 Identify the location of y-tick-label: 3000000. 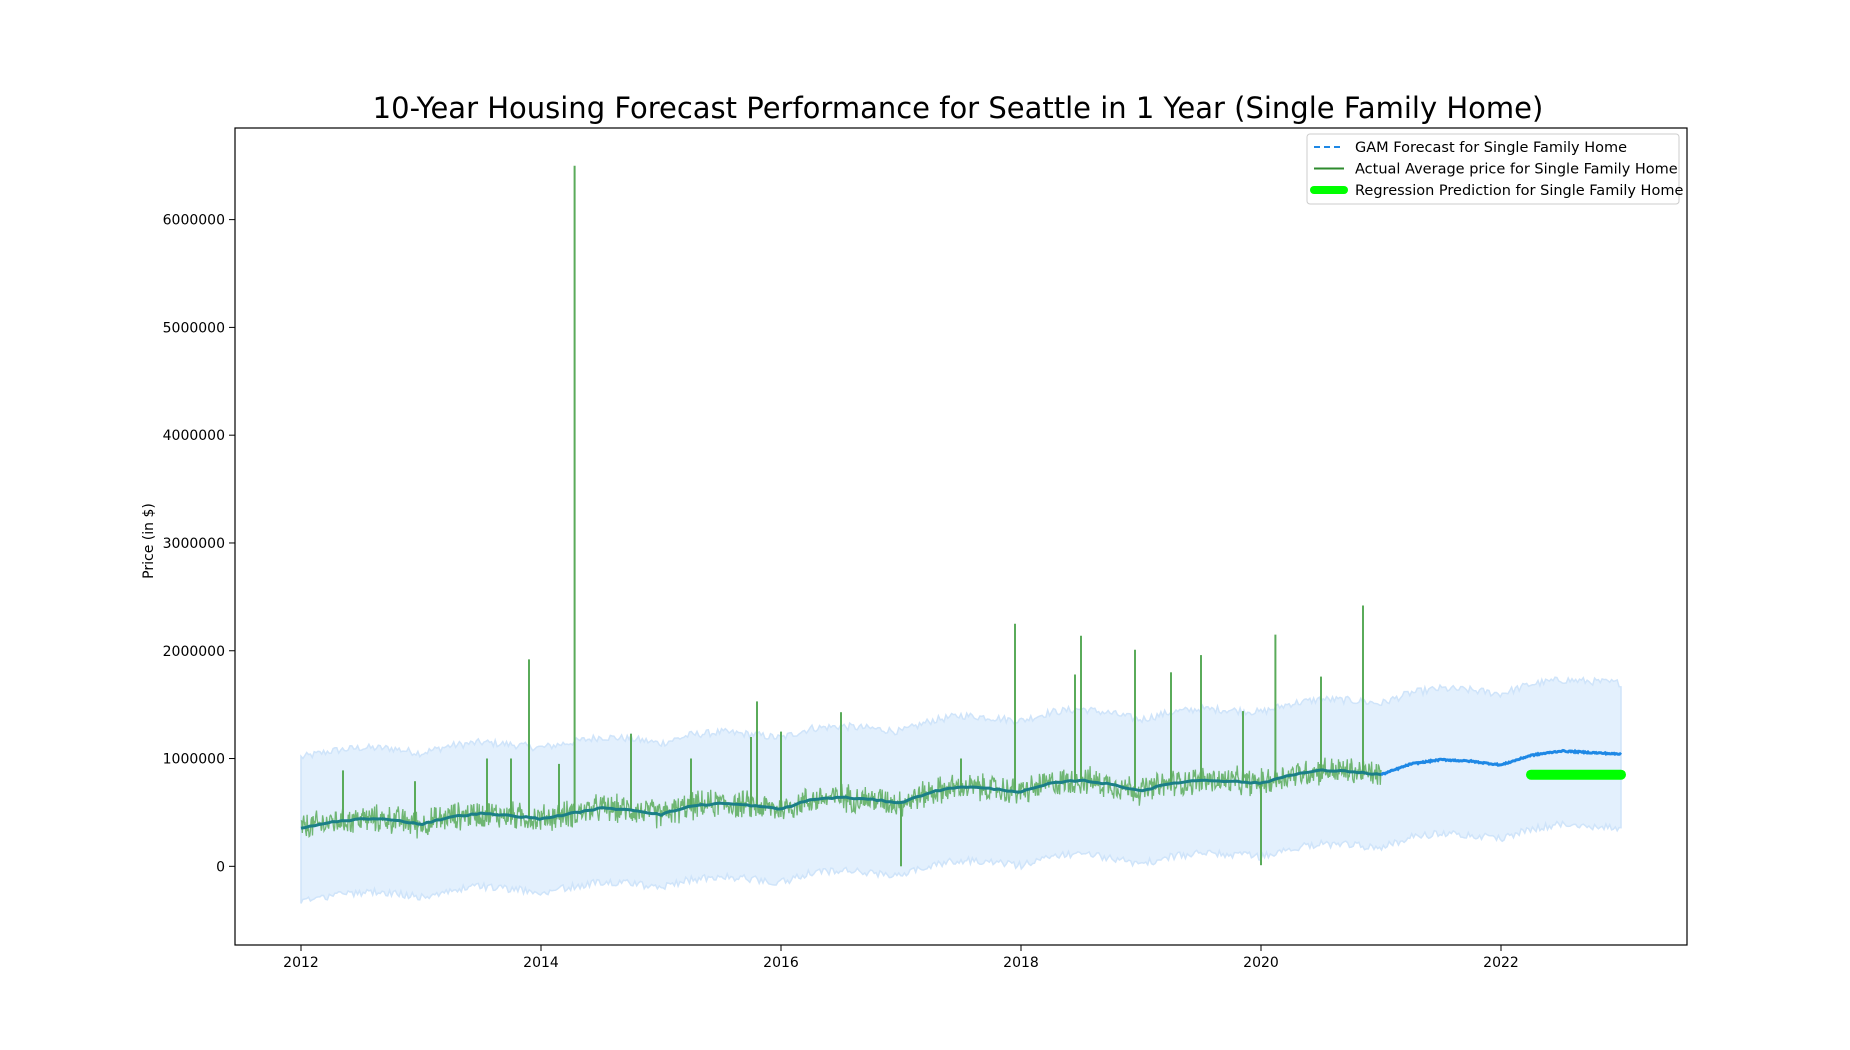
(194, 544).